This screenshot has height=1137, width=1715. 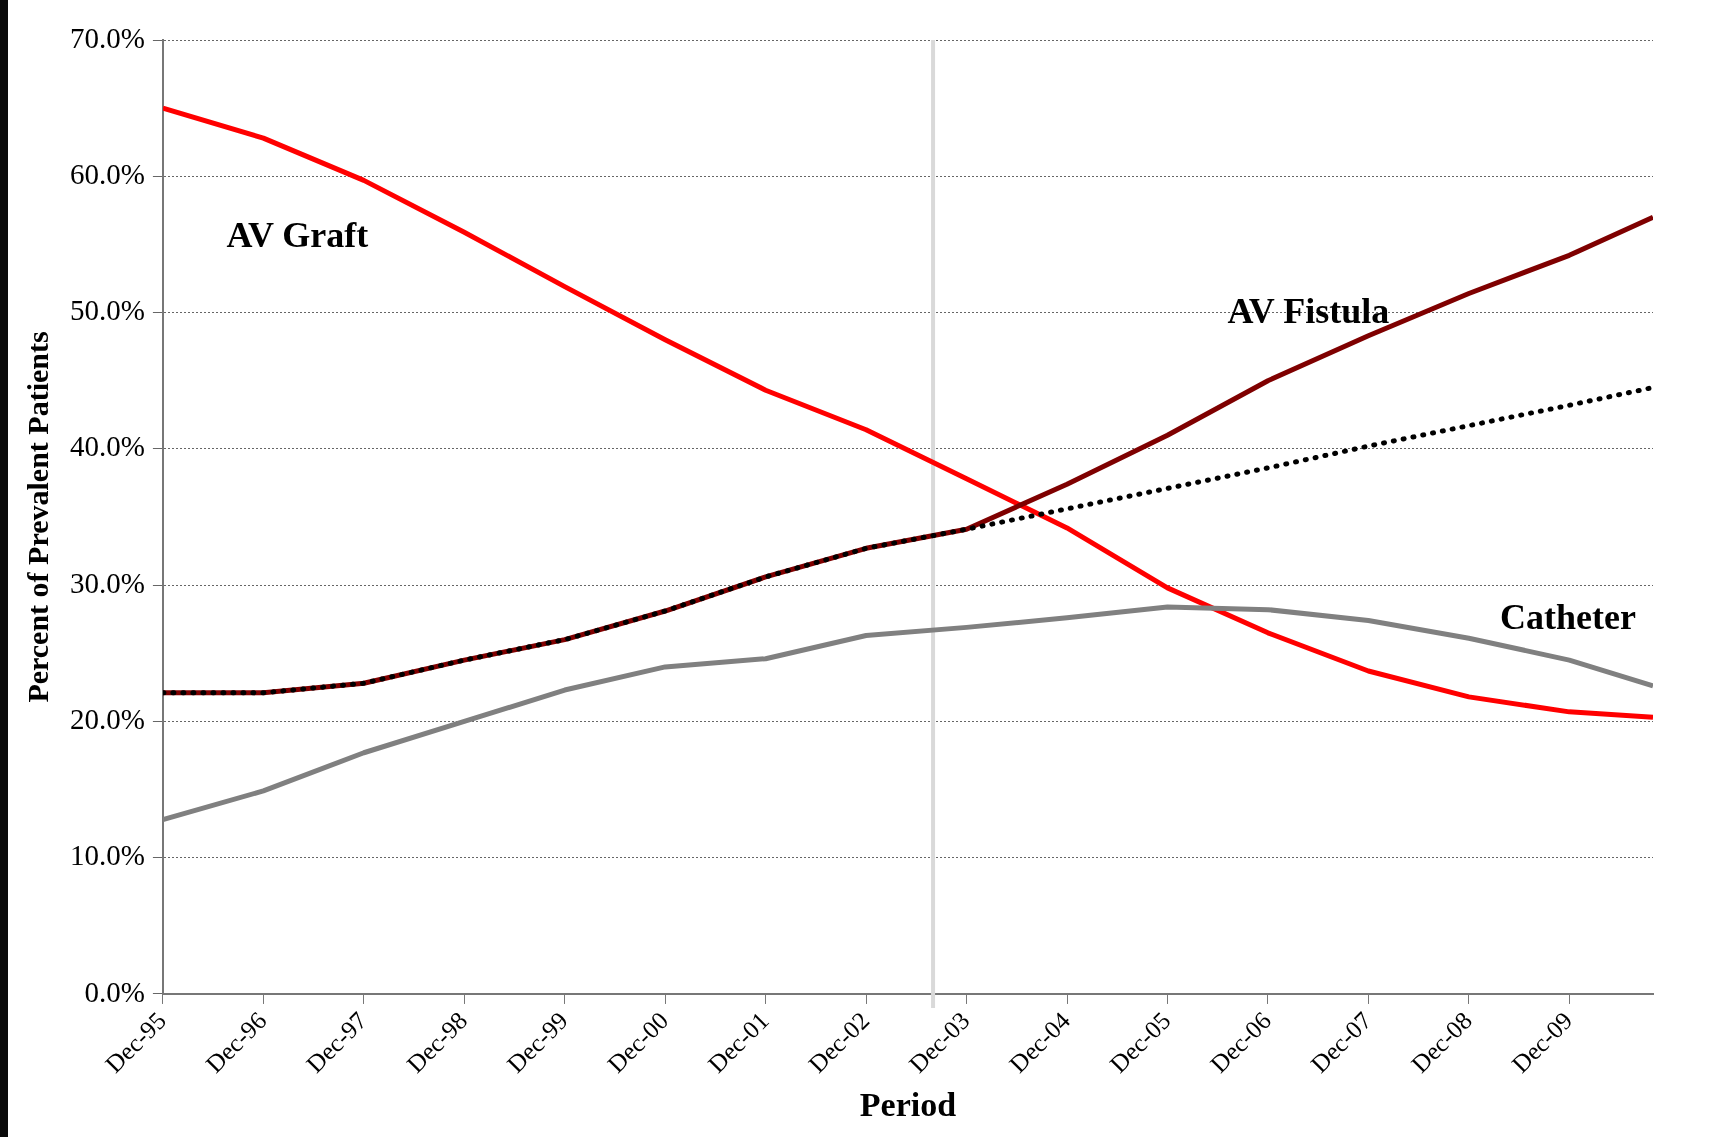 What do you see at coordinates (1308, 311) in the screenshot?
I see `series-label: AV Fistula` at bounding box center [1308, 311].